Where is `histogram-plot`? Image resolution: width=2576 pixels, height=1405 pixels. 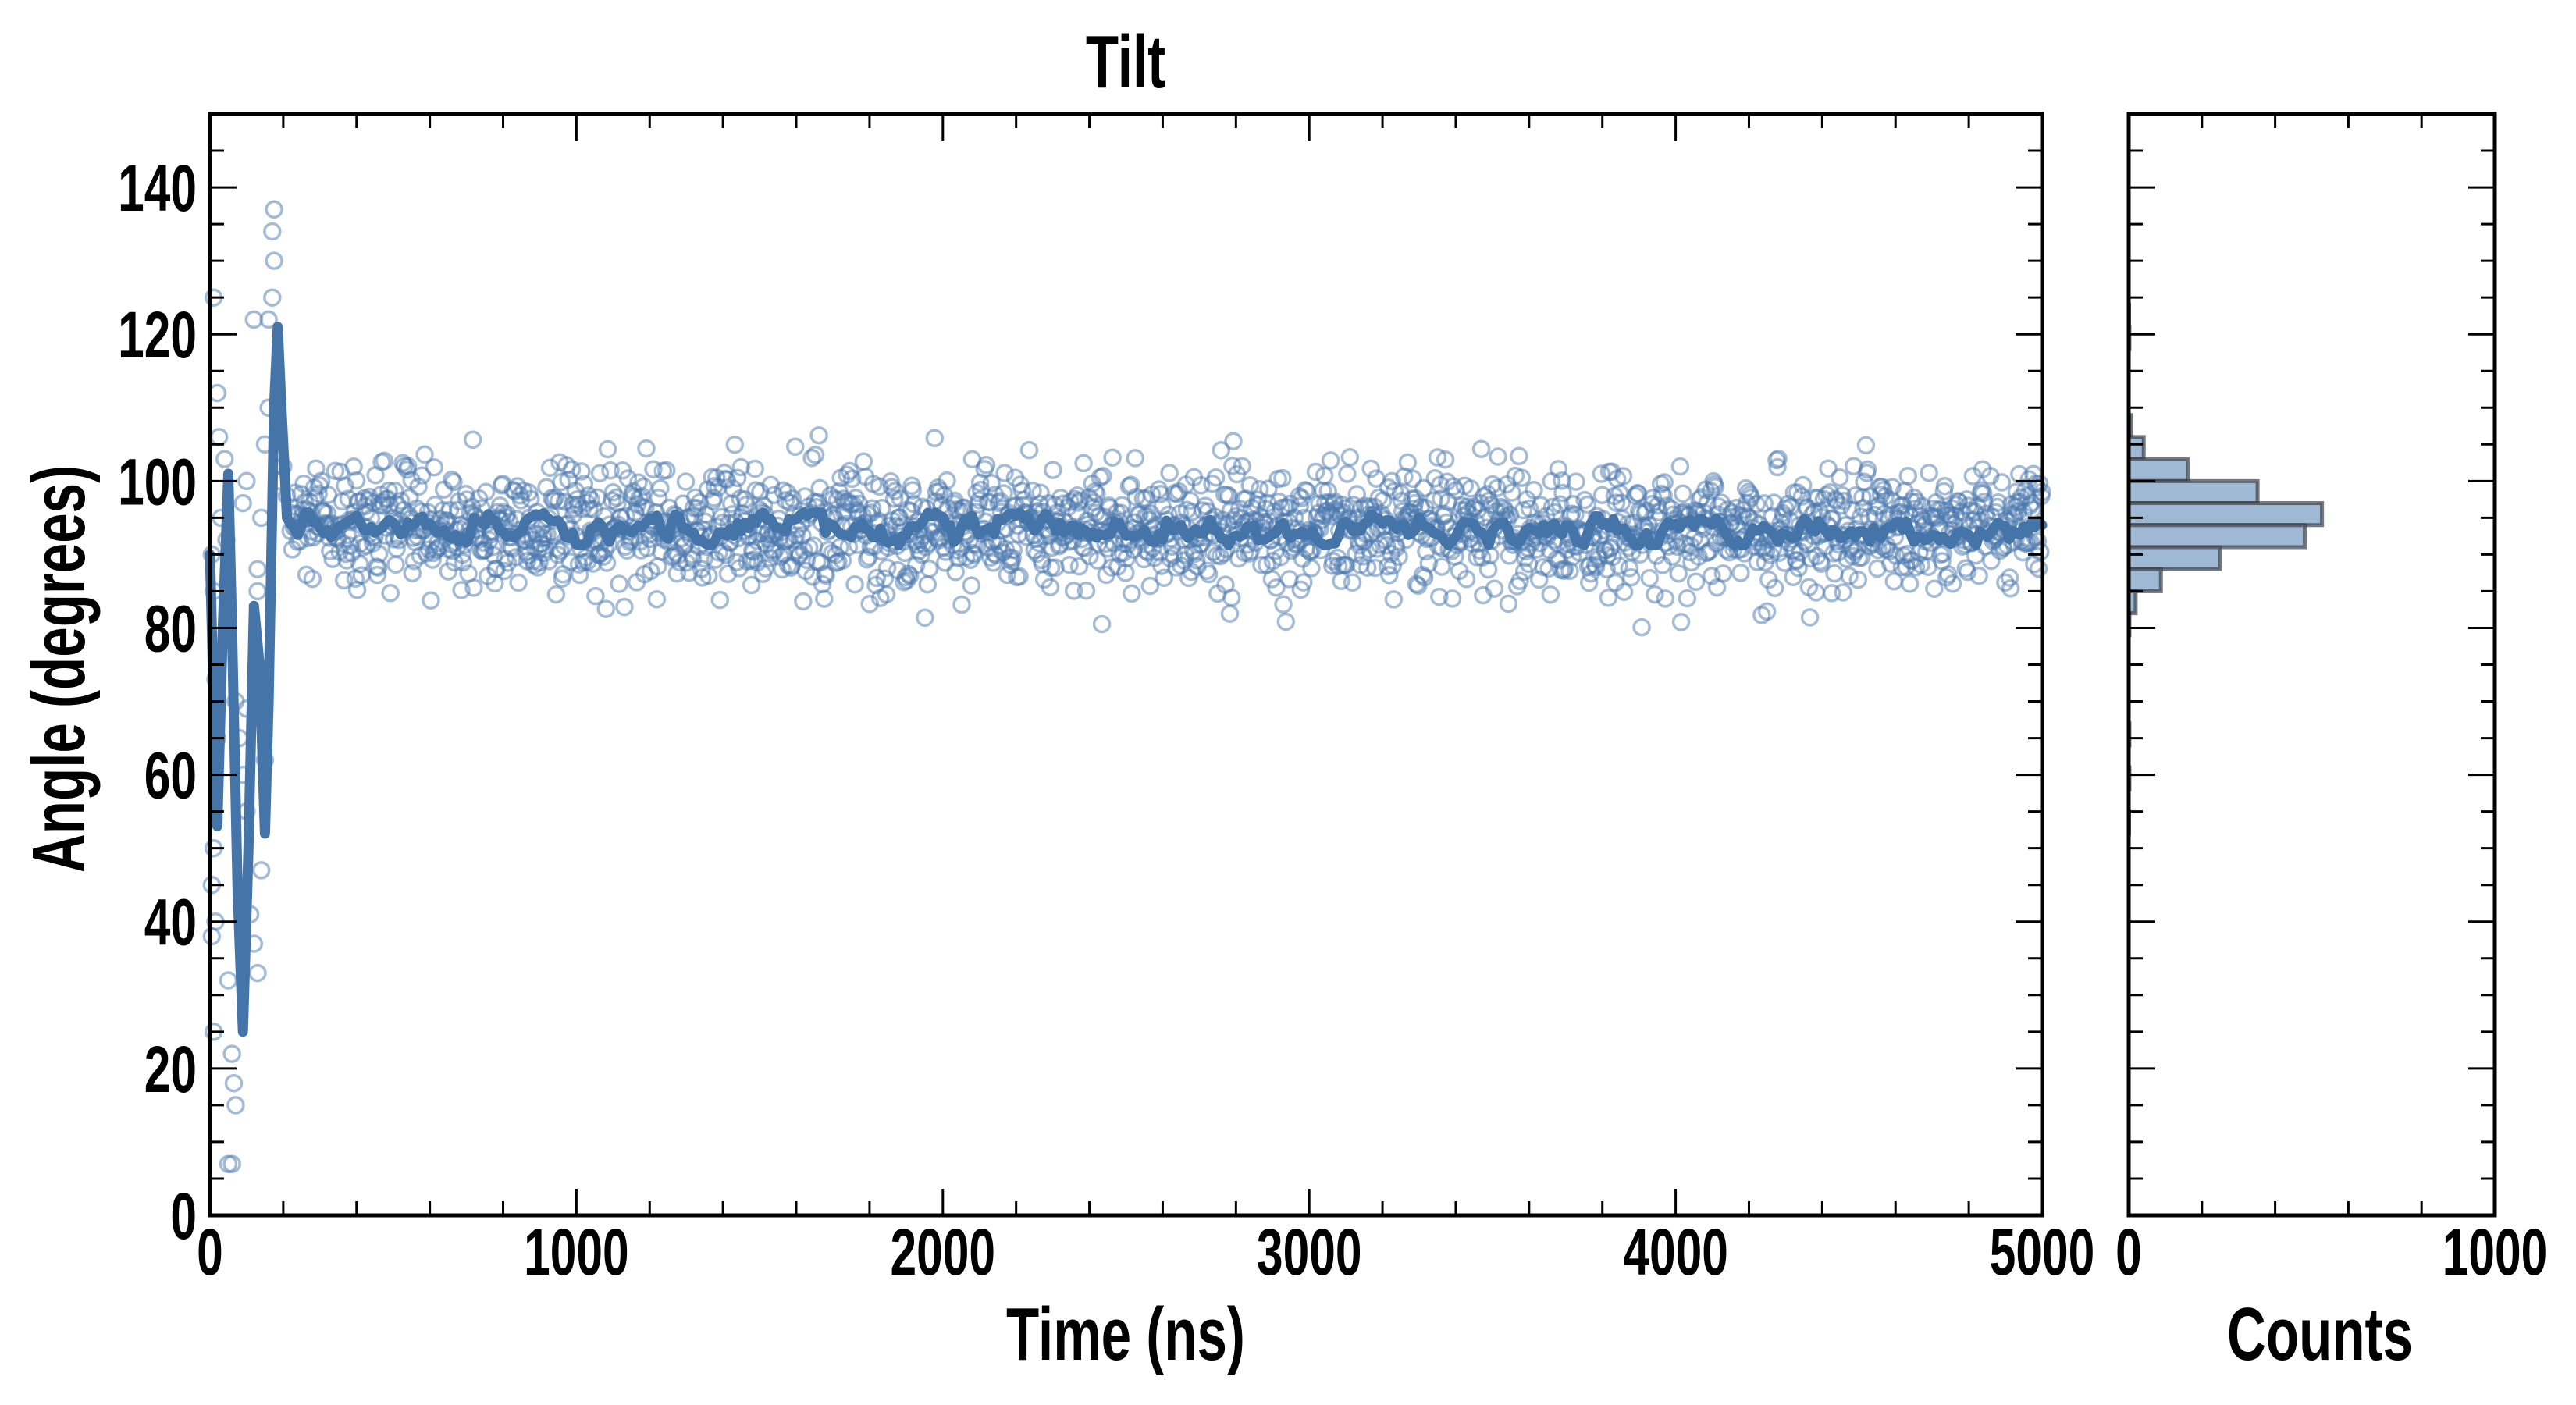 histogram-plot is located at coordinates (2311, 665).